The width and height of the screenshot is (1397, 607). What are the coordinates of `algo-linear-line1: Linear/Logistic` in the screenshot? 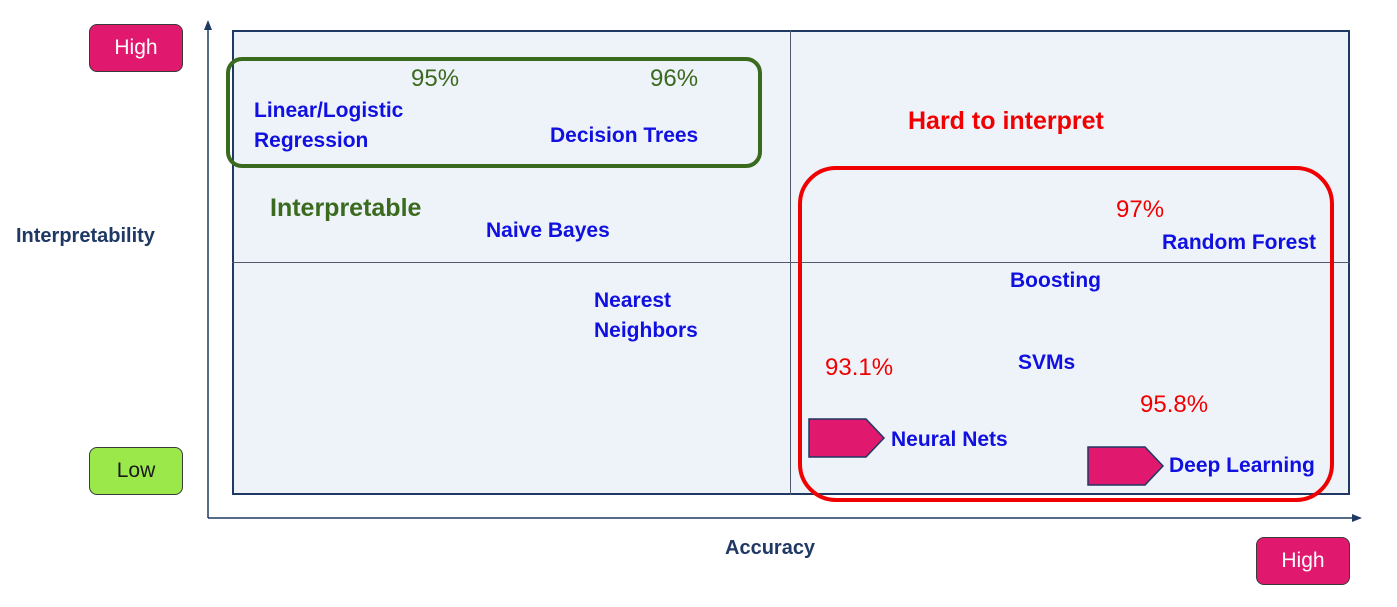 It's located at (329, 110).